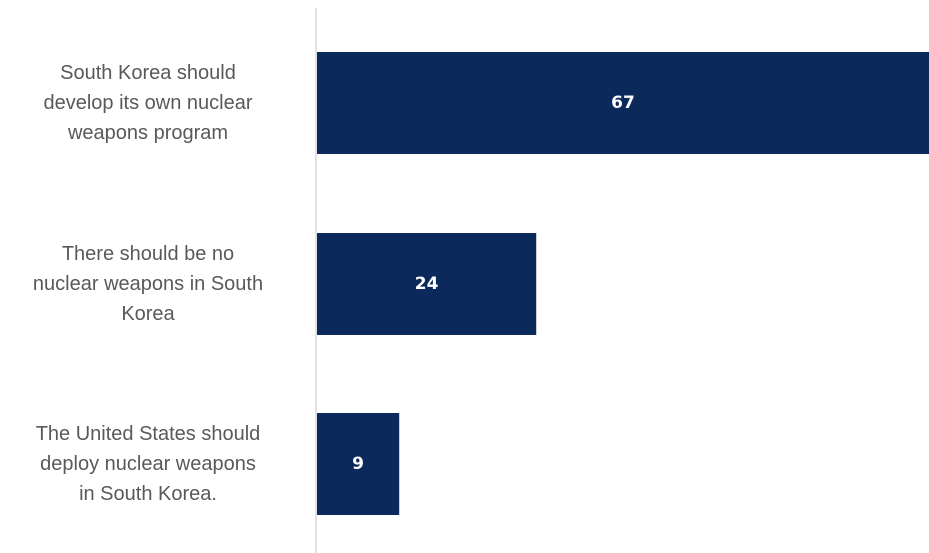  I want to click on category-label-line: There should be no, so click(148, 254).